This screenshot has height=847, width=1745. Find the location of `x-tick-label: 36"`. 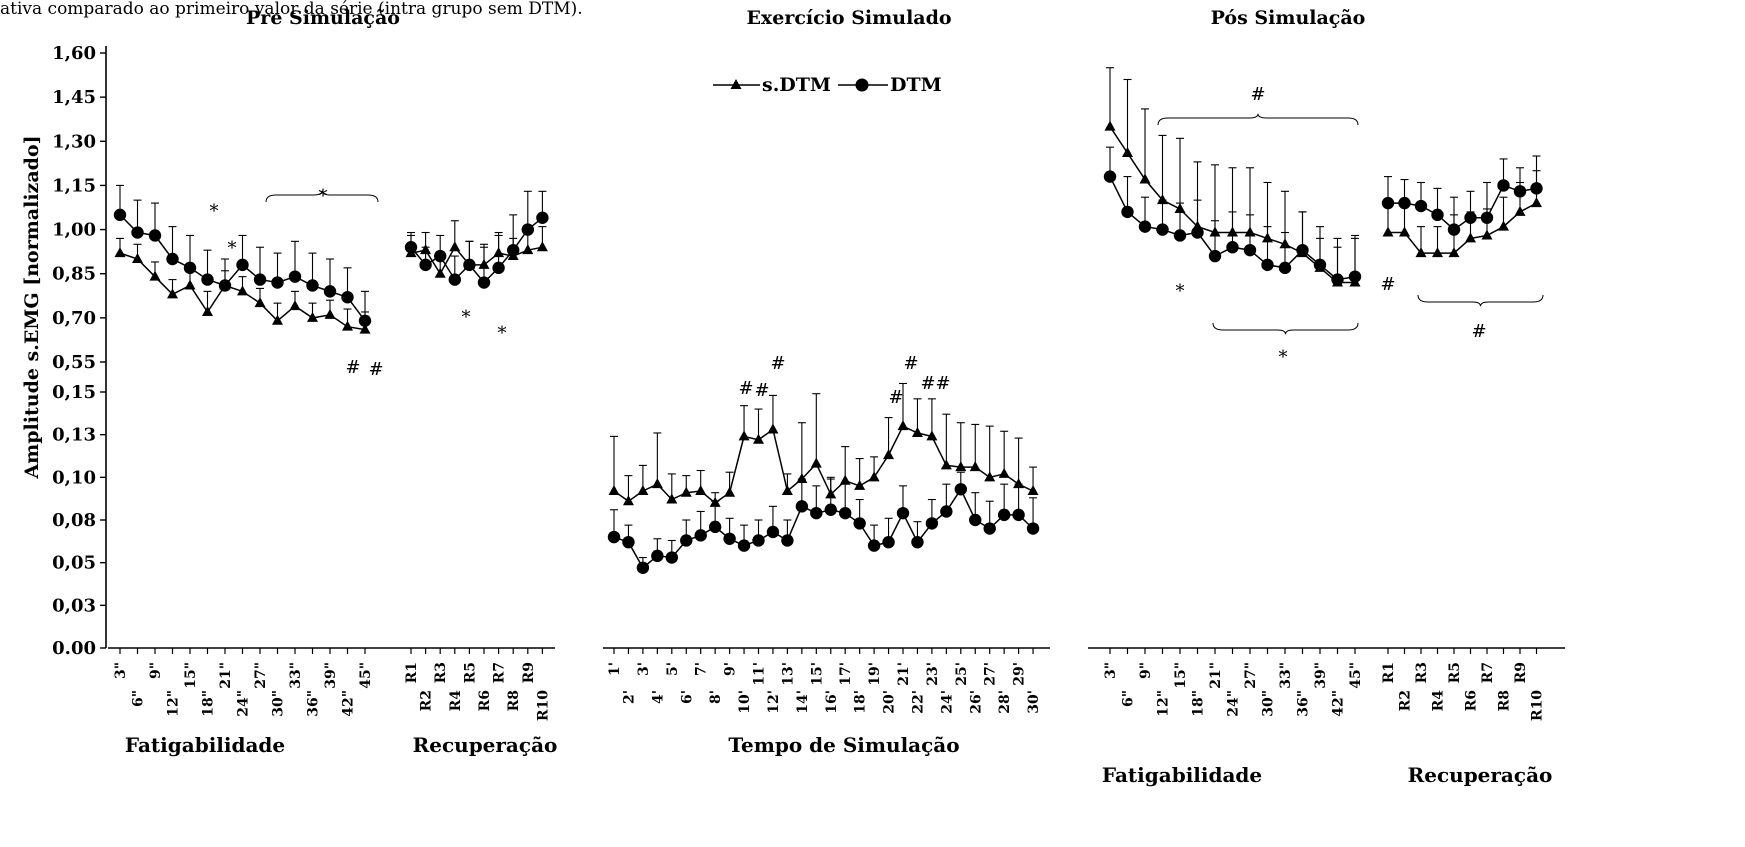

x-tick-label: 36" is located at coordinates (314, 703).